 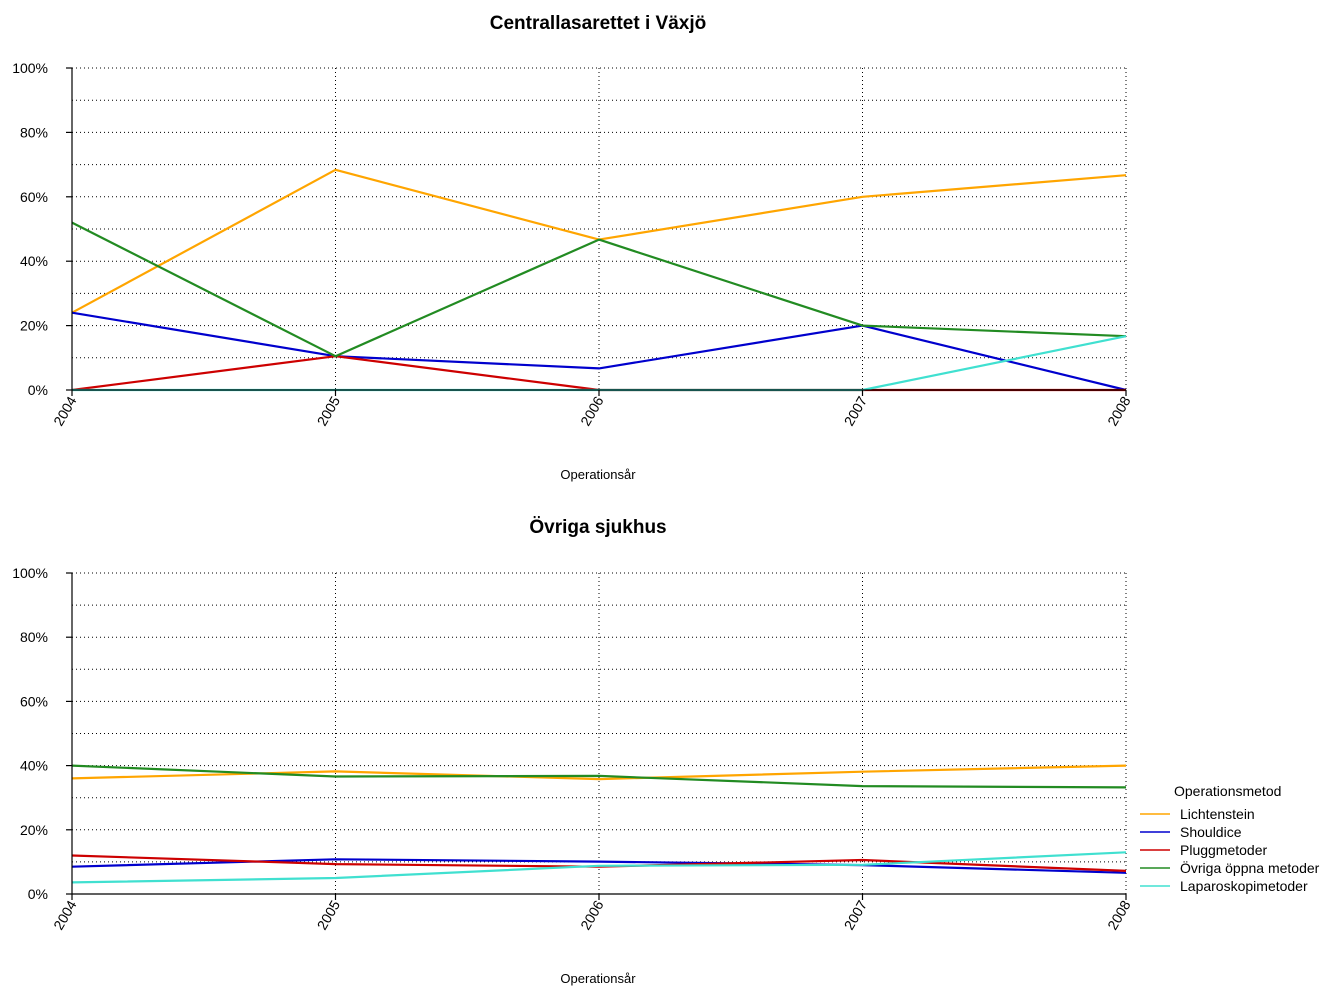 I want to click on legend-label-lichtenstein: Lichtenstein, so click(x=1217, y=814).